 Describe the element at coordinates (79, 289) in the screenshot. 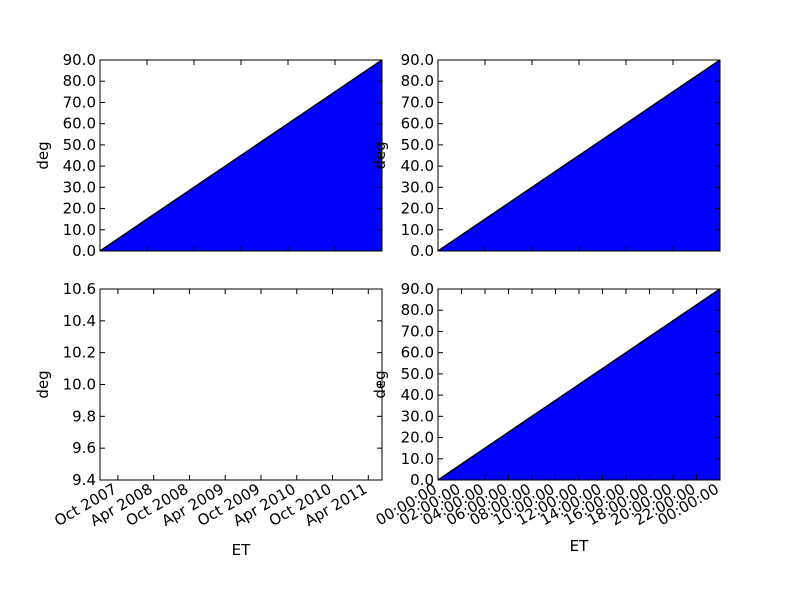

I see `y-tick-label: 10.6` at that location.